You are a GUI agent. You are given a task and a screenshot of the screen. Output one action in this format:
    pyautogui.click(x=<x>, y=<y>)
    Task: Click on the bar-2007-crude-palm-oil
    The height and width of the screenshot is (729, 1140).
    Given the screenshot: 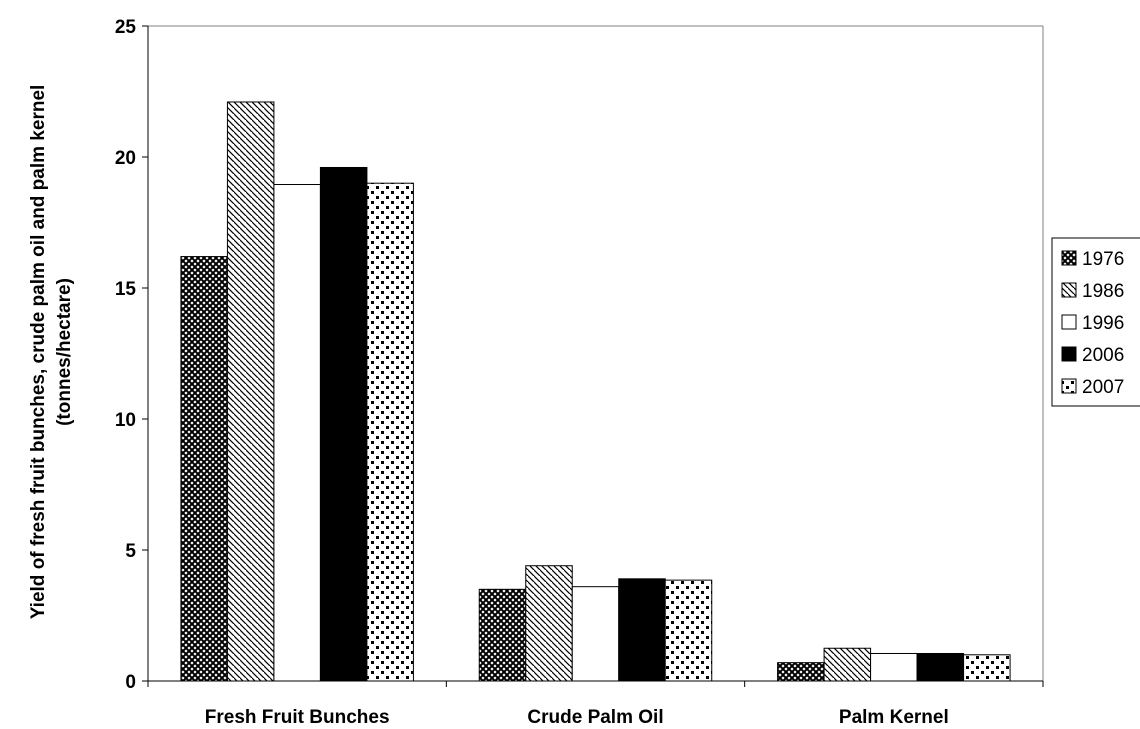 What is the action you would take?
    pyautogui.click(x=688, y=630)
    